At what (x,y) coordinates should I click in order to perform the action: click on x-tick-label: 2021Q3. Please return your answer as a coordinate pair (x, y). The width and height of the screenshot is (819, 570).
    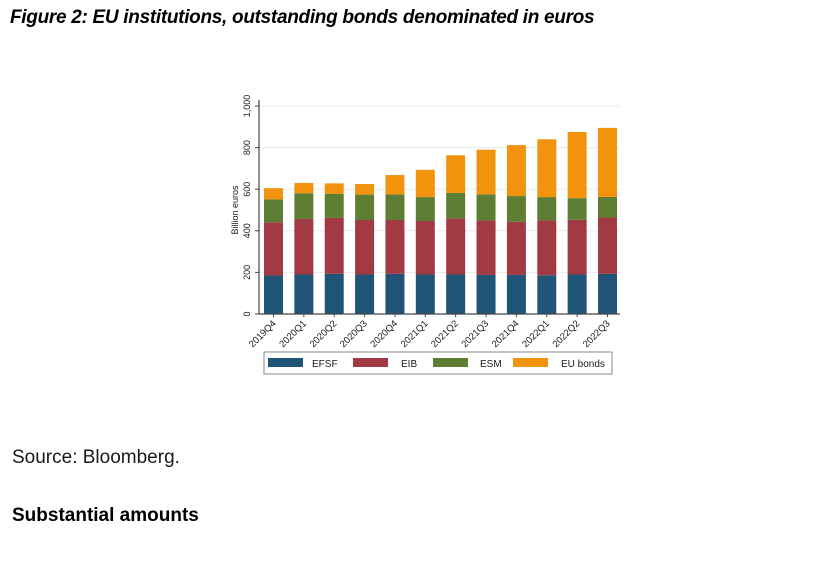
    Looking at the image, I should click on (475, 334).